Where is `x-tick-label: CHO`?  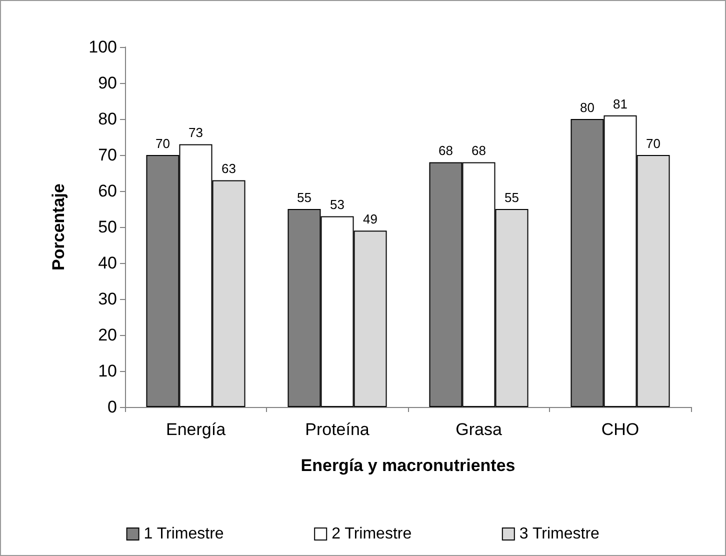 x-tick-label: CHO is located at coordinates (620, 429).